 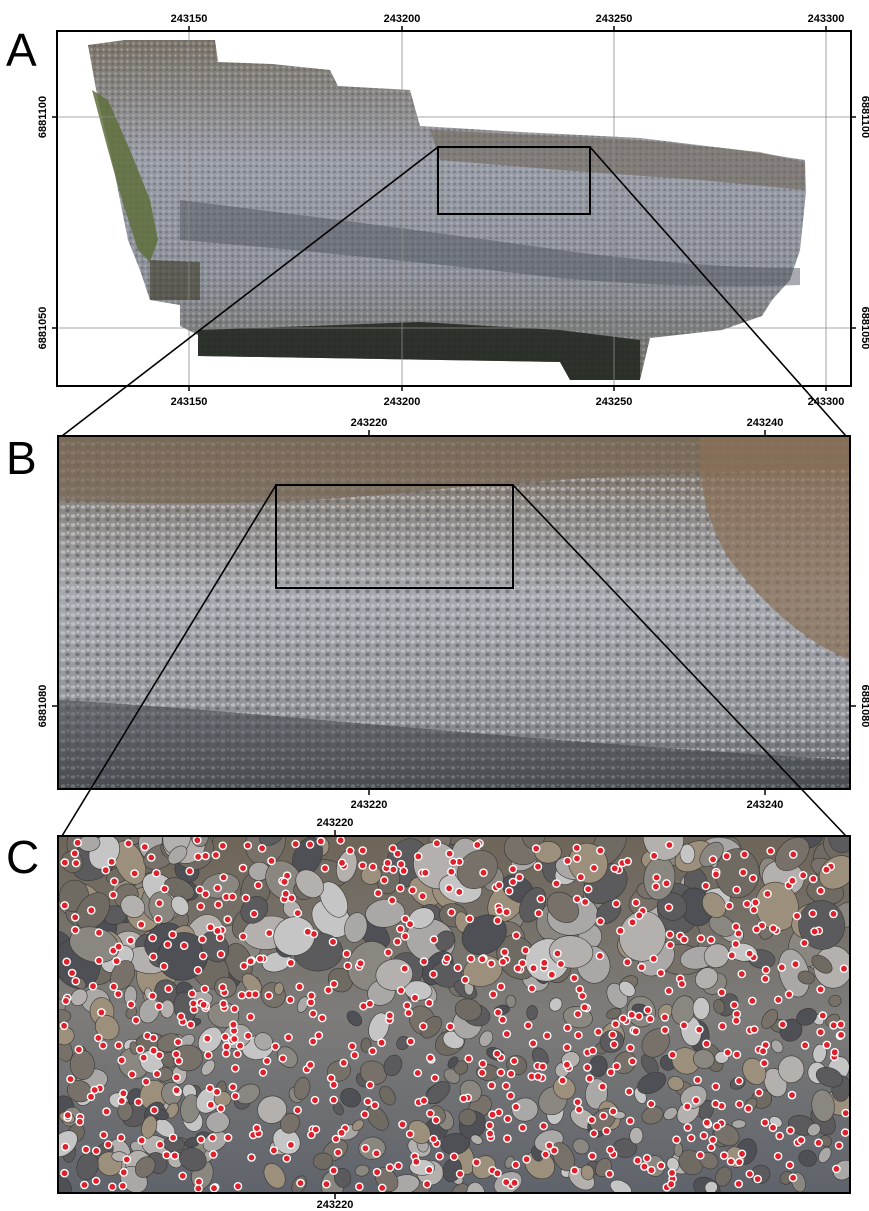 What do you see at coordinates (617, 160) in the screenshot?
I see `cobble-zone` at bounding box center [617, 160].